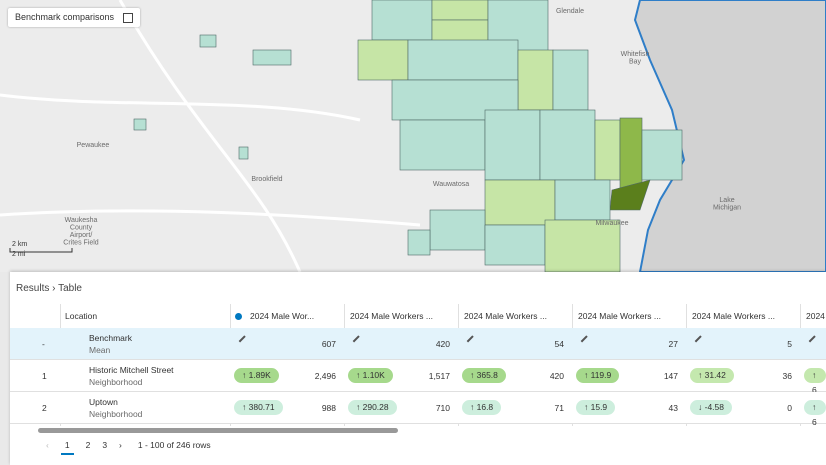  I want to click on cell-value: 54, so click(559, 344).